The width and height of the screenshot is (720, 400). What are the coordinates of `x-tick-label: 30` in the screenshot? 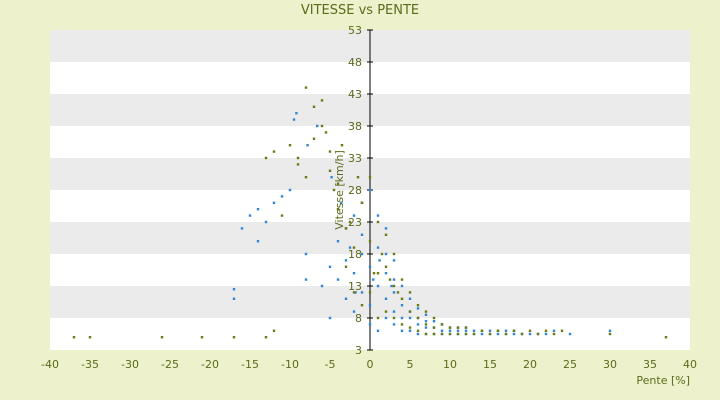 It's located at (610, 364).